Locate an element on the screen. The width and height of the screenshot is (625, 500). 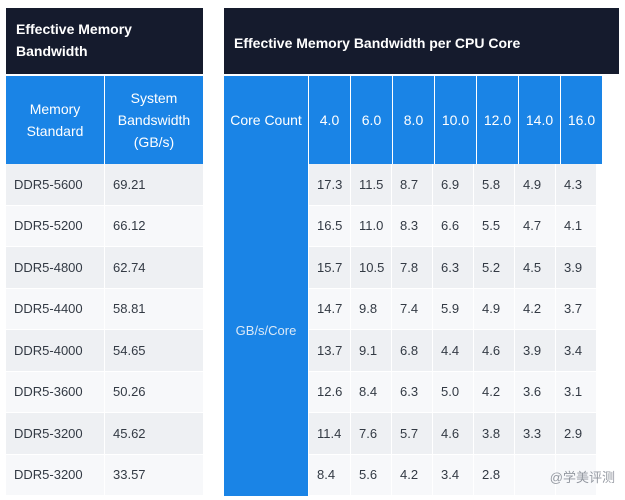
table-row: DDR5-5600 69.21 is located at coordinates (104, 185).